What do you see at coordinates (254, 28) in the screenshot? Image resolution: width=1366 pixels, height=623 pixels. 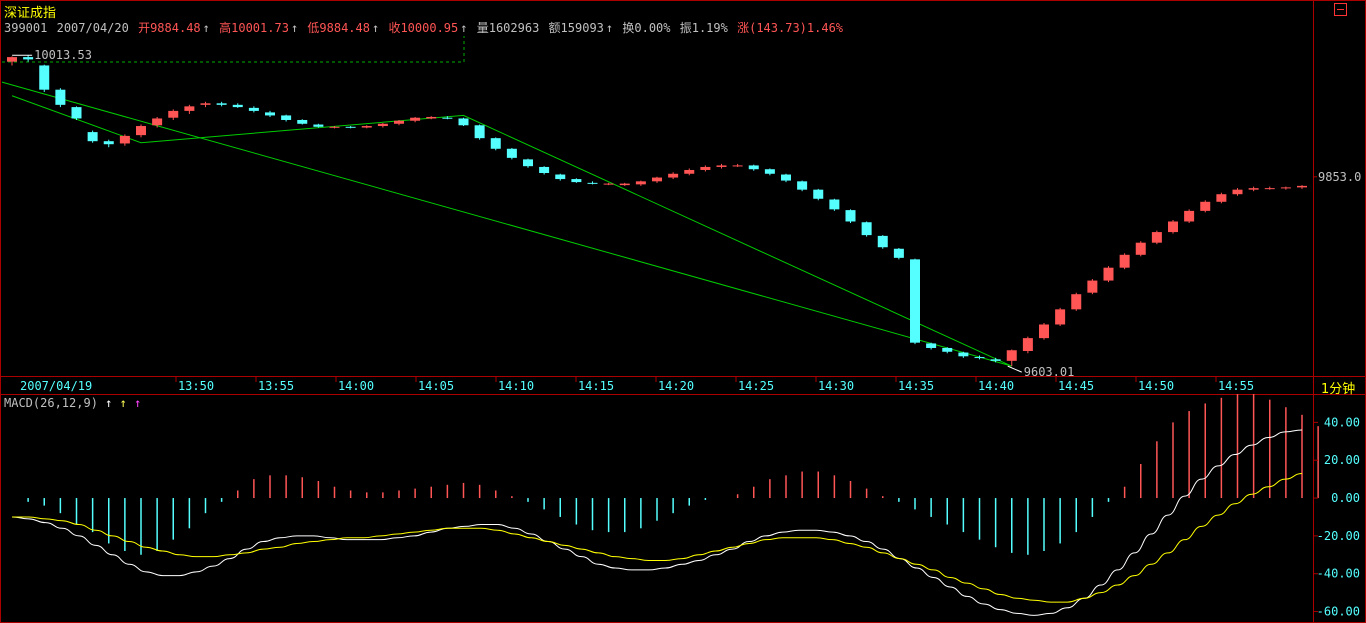 I see `high-price: 高10001.73` at bounding box center [254, 28].